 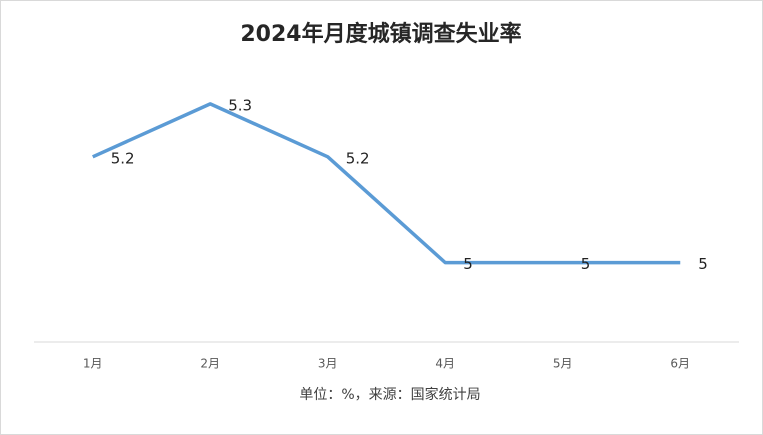 What do you see at coordinates (240, 105) in the screenshot?
I see `data-label: 5.3` at bounding box center [240, 105].